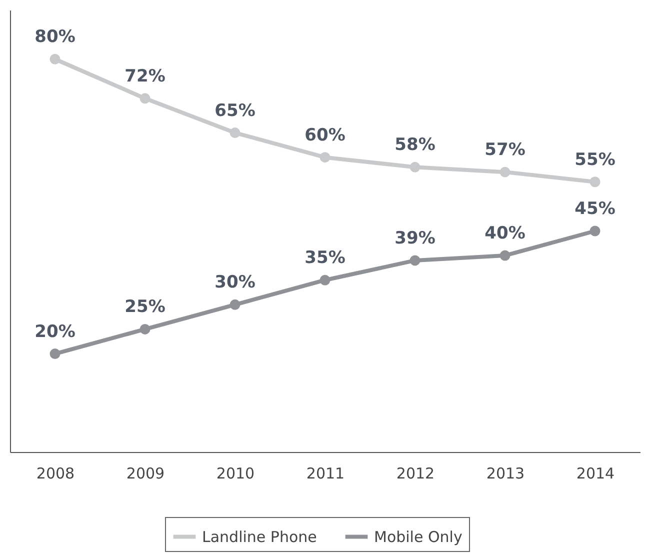  What do you see at coordinates (55, 473) in the screenshot?
I see `x-tick-label: 2008` at bounding box center [55, 473].